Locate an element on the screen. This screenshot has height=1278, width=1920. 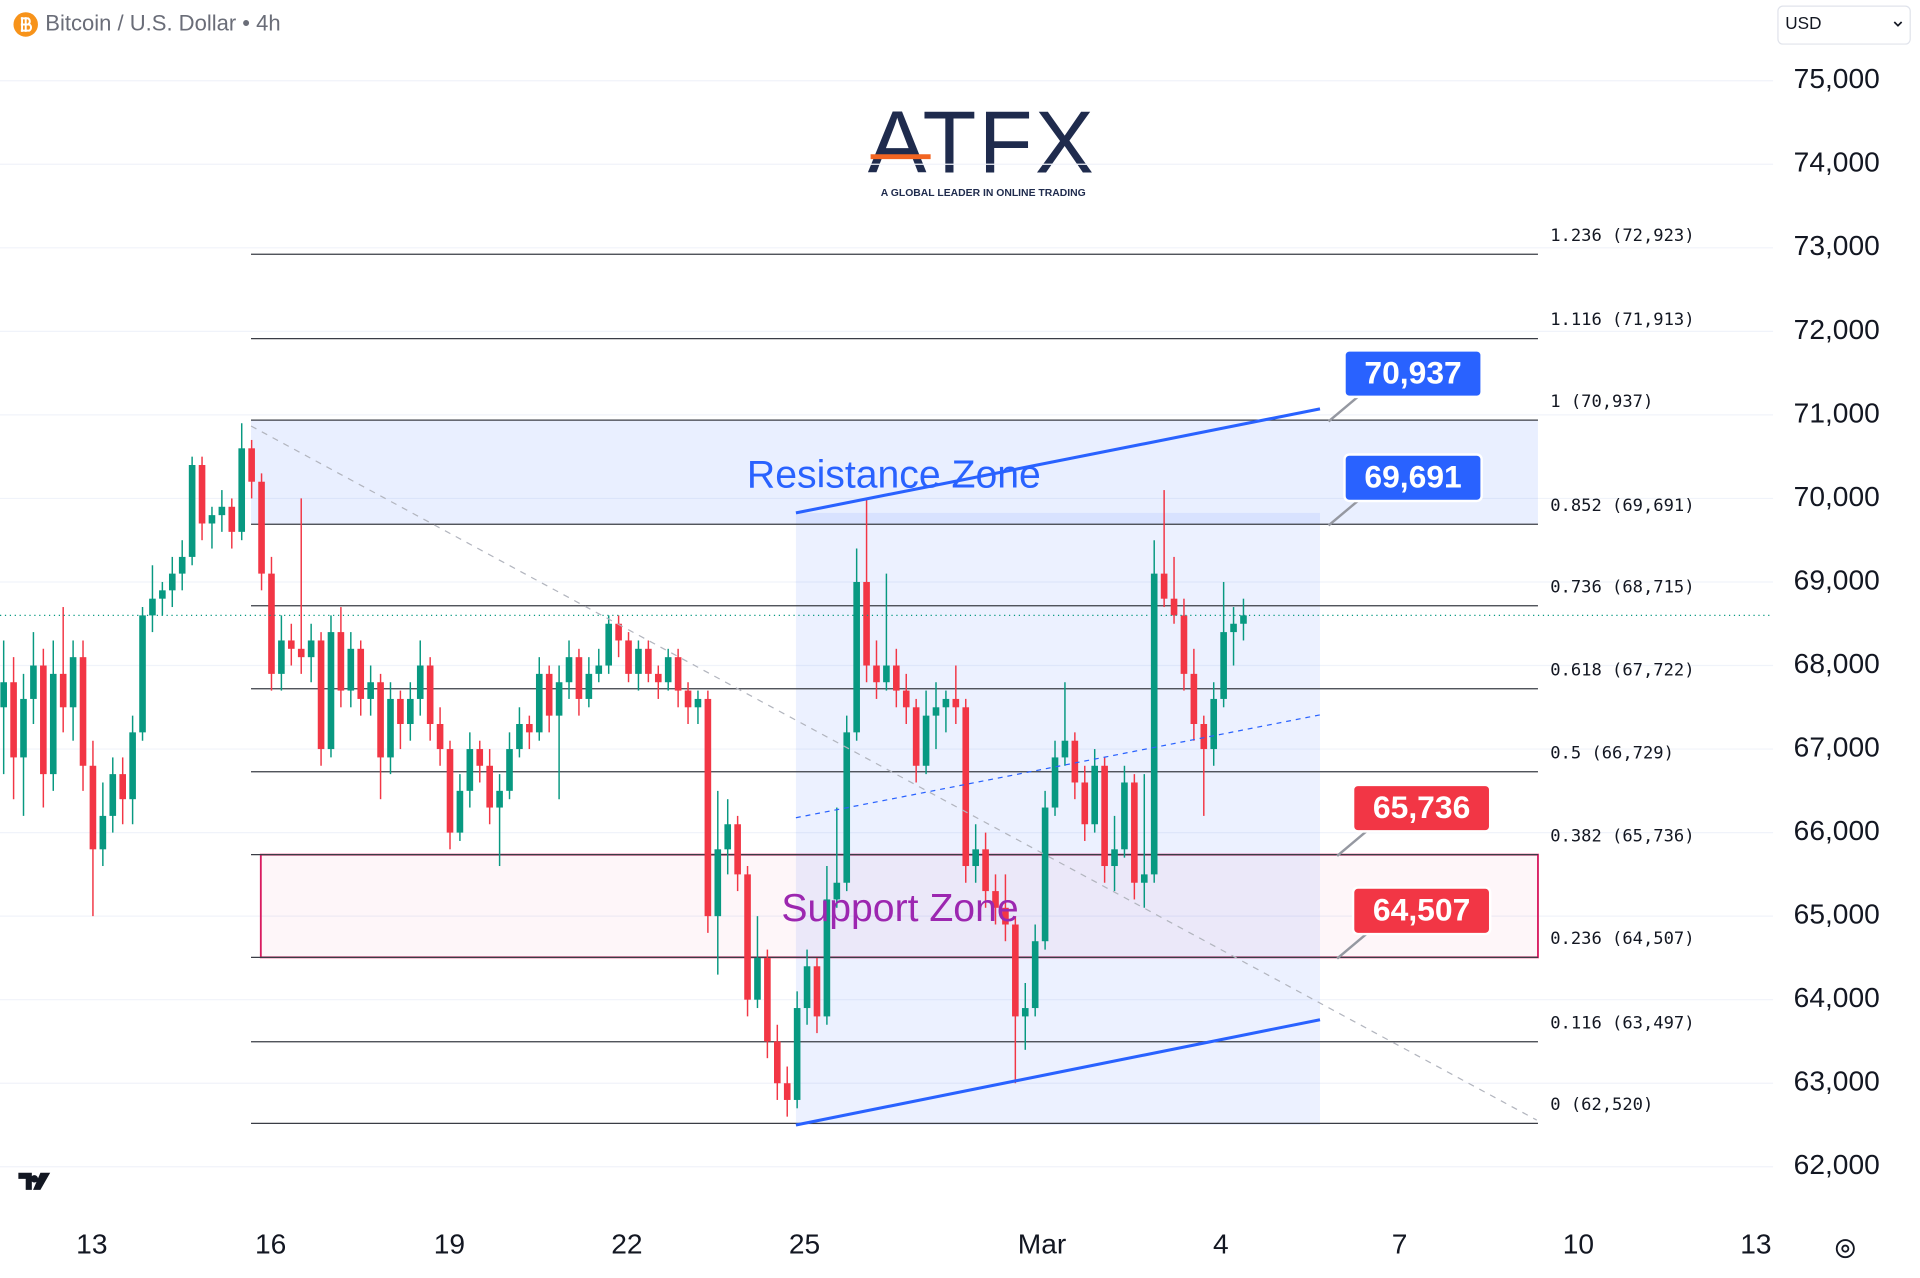
fib-label: 0.382 (65,736) is located at coordinates (1622, 836).